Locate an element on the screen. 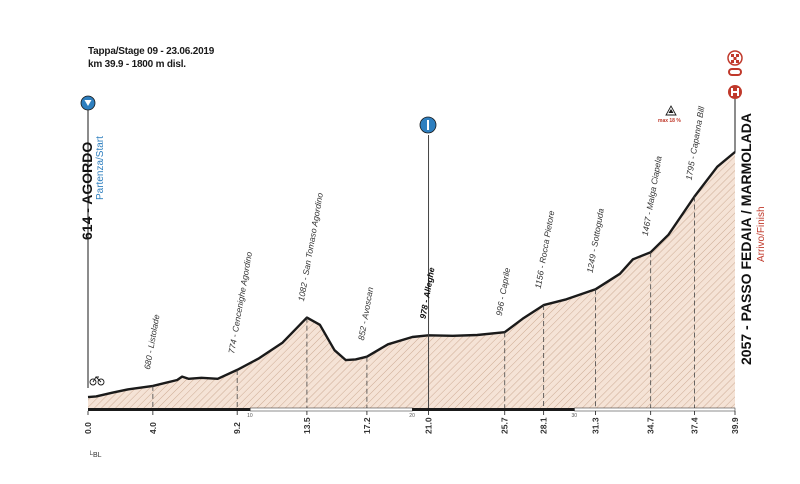 Image resolution: width=800 pixels, height=484 pixels. km-tick-label: 21.0 is located at coordinates (429, 425).